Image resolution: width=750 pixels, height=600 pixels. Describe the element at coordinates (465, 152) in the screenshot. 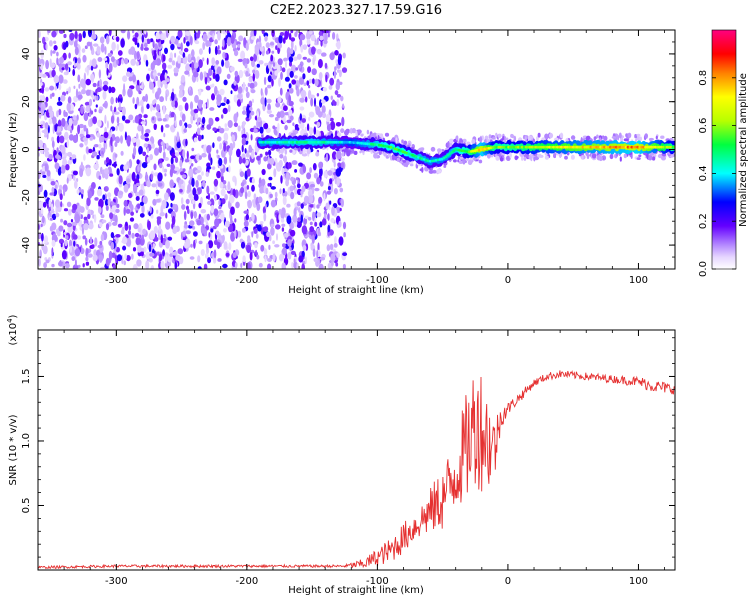

I see `spectrogram-signal-track` at that location.